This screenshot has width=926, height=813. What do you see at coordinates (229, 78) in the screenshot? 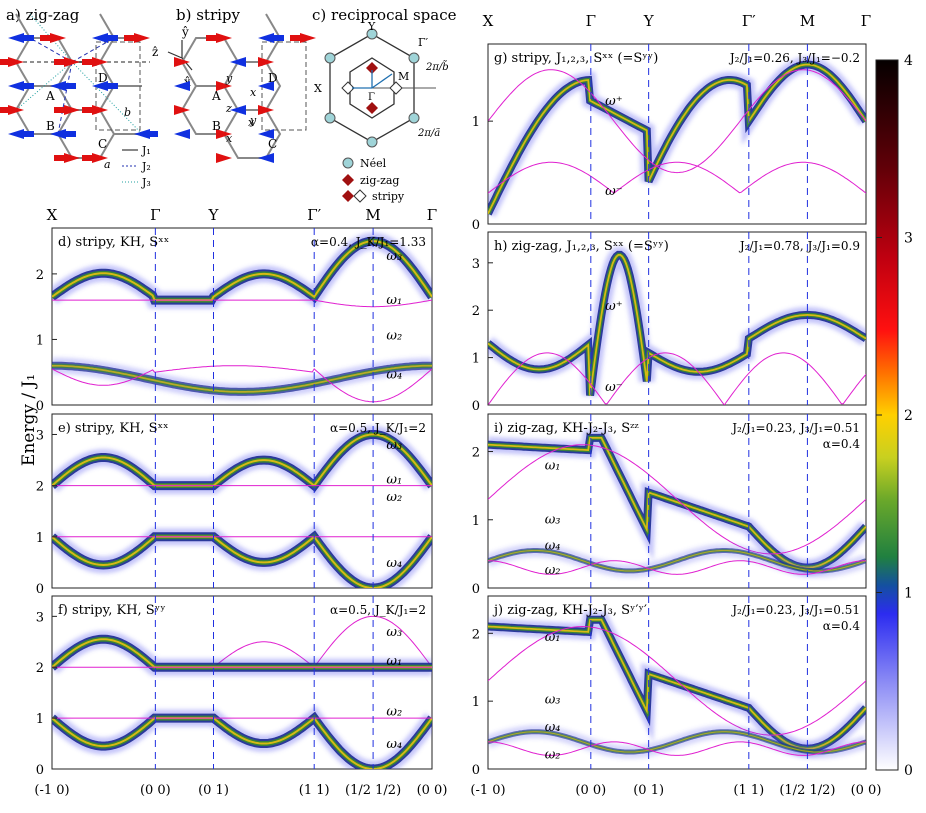
I see `bond-label: y` at bounding box center [229, 78].